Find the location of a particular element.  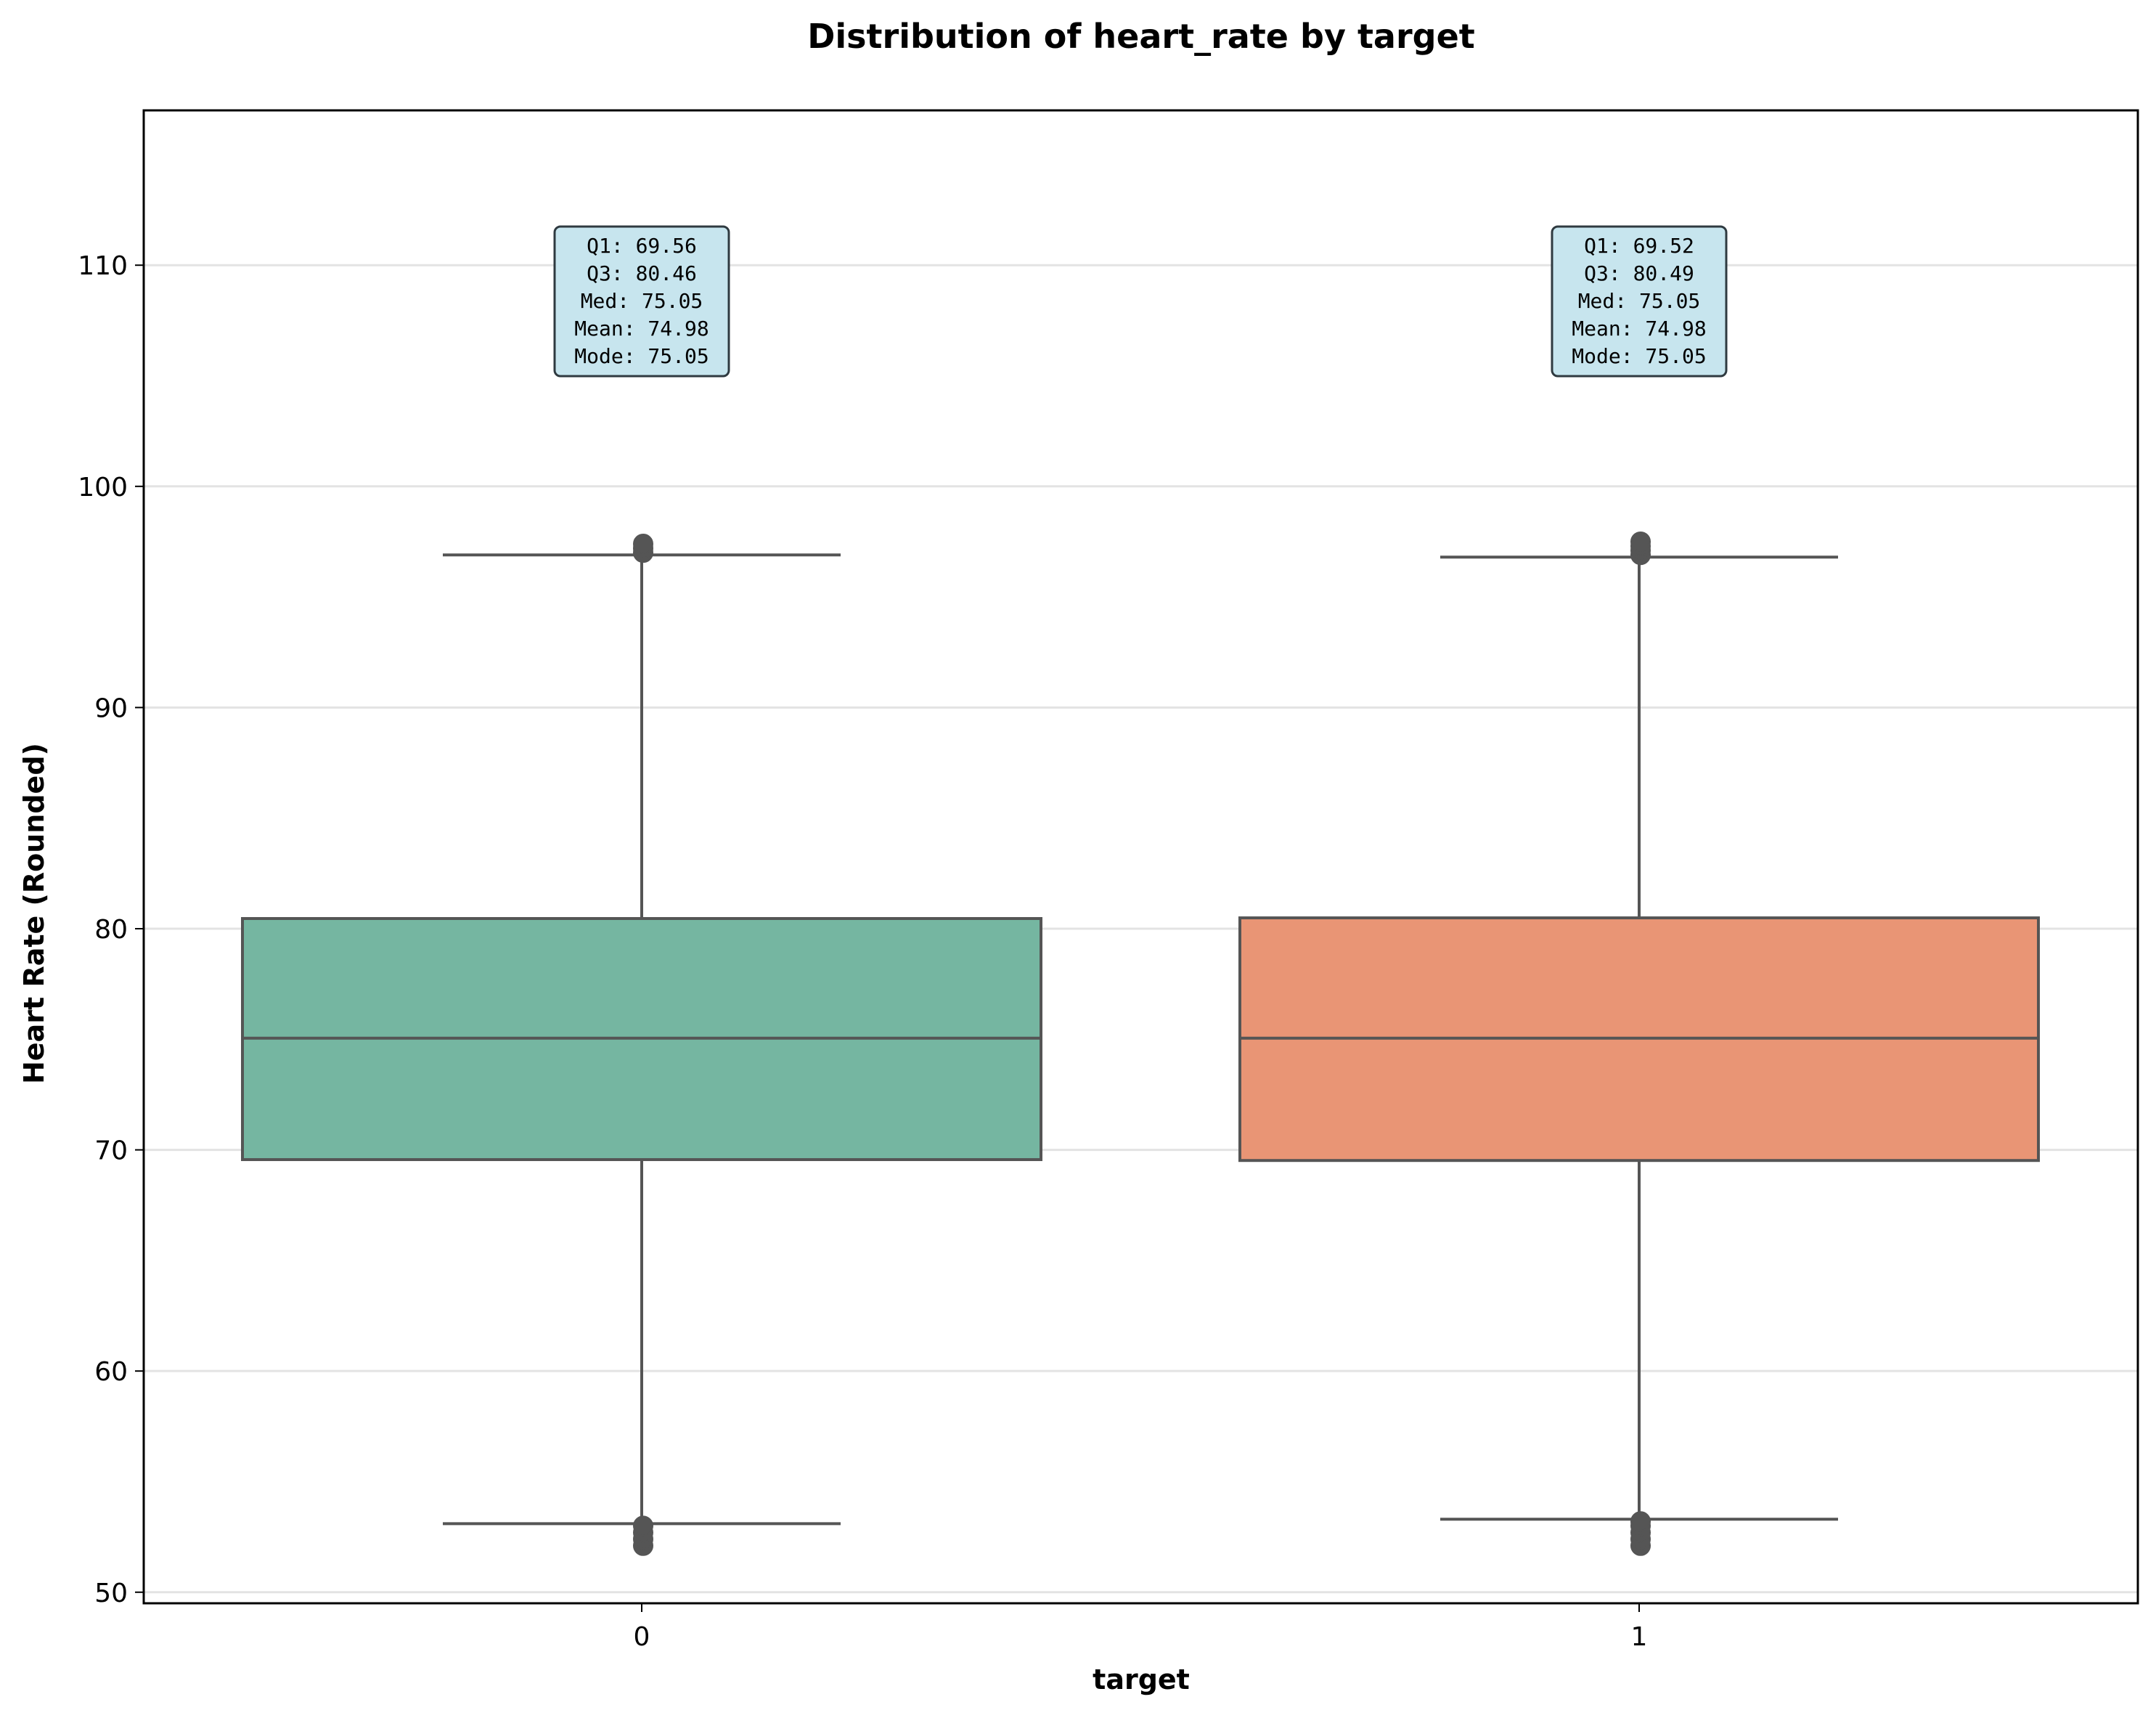

y-tick-label: 110 is located at coordinates (103, 266).